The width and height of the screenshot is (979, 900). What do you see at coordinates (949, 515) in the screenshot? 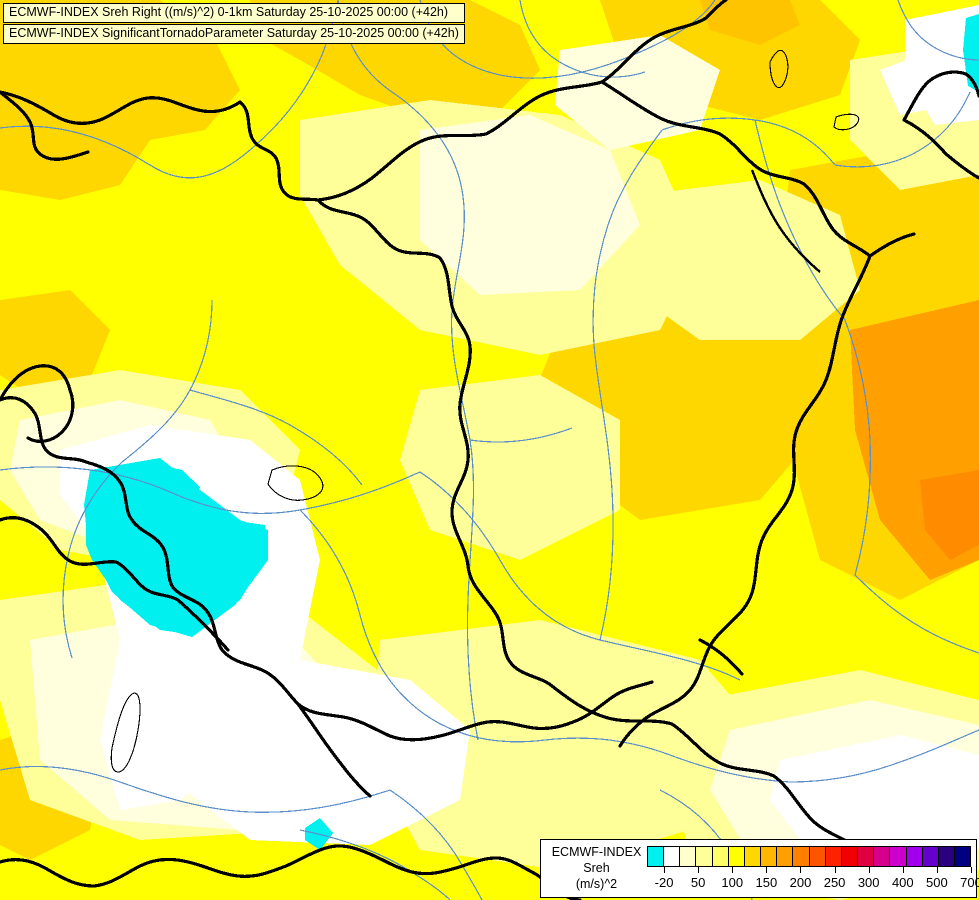
I see `field-band-orange-max` at bounding box center [949, 515].